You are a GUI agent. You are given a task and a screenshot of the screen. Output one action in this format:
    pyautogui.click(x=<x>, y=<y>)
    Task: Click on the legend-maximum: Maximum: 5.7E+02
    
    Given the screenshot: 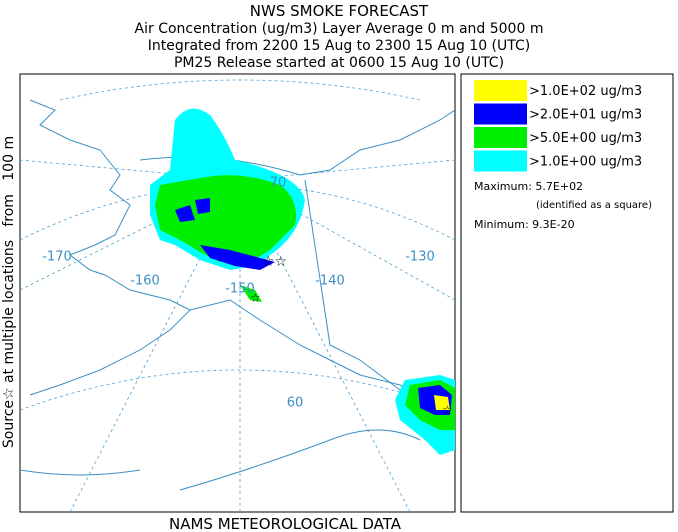 What is the action you would take?
    pyautogui.click(x=528, y=186)
    